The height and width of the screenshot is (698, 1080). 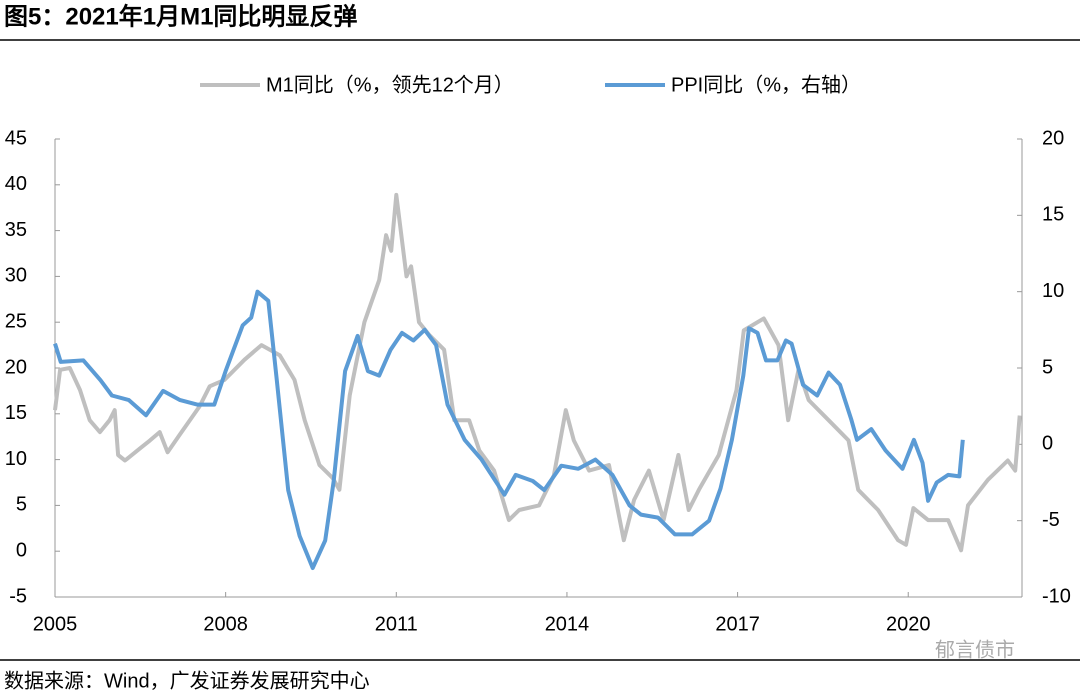 What do you see at coordinates (908, 624) in the screenshot?
I see `x-tick-label: 2020` at bounding box center [908, 624].